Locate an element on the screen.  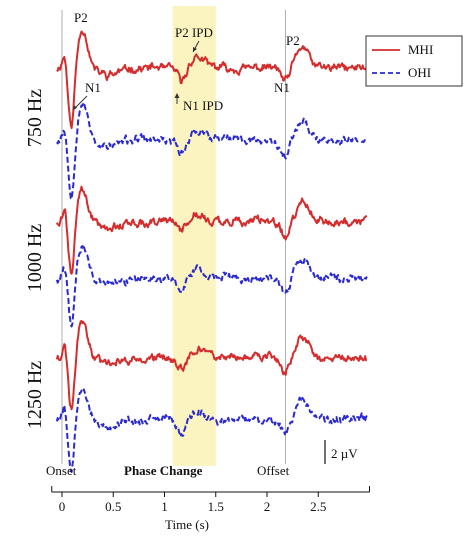
phase-change-label: Phase Change is located at coordinates (163, 470).